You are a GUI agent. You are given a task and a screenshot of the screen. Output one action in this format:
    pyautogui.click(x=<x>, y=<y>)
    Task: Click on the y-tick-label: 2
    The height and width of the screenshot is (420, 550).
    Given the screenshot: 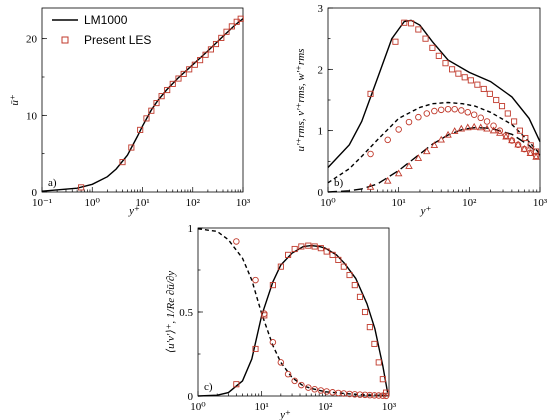 What is the action you would take?
    pyautogui.click(x=321, y=70)
    